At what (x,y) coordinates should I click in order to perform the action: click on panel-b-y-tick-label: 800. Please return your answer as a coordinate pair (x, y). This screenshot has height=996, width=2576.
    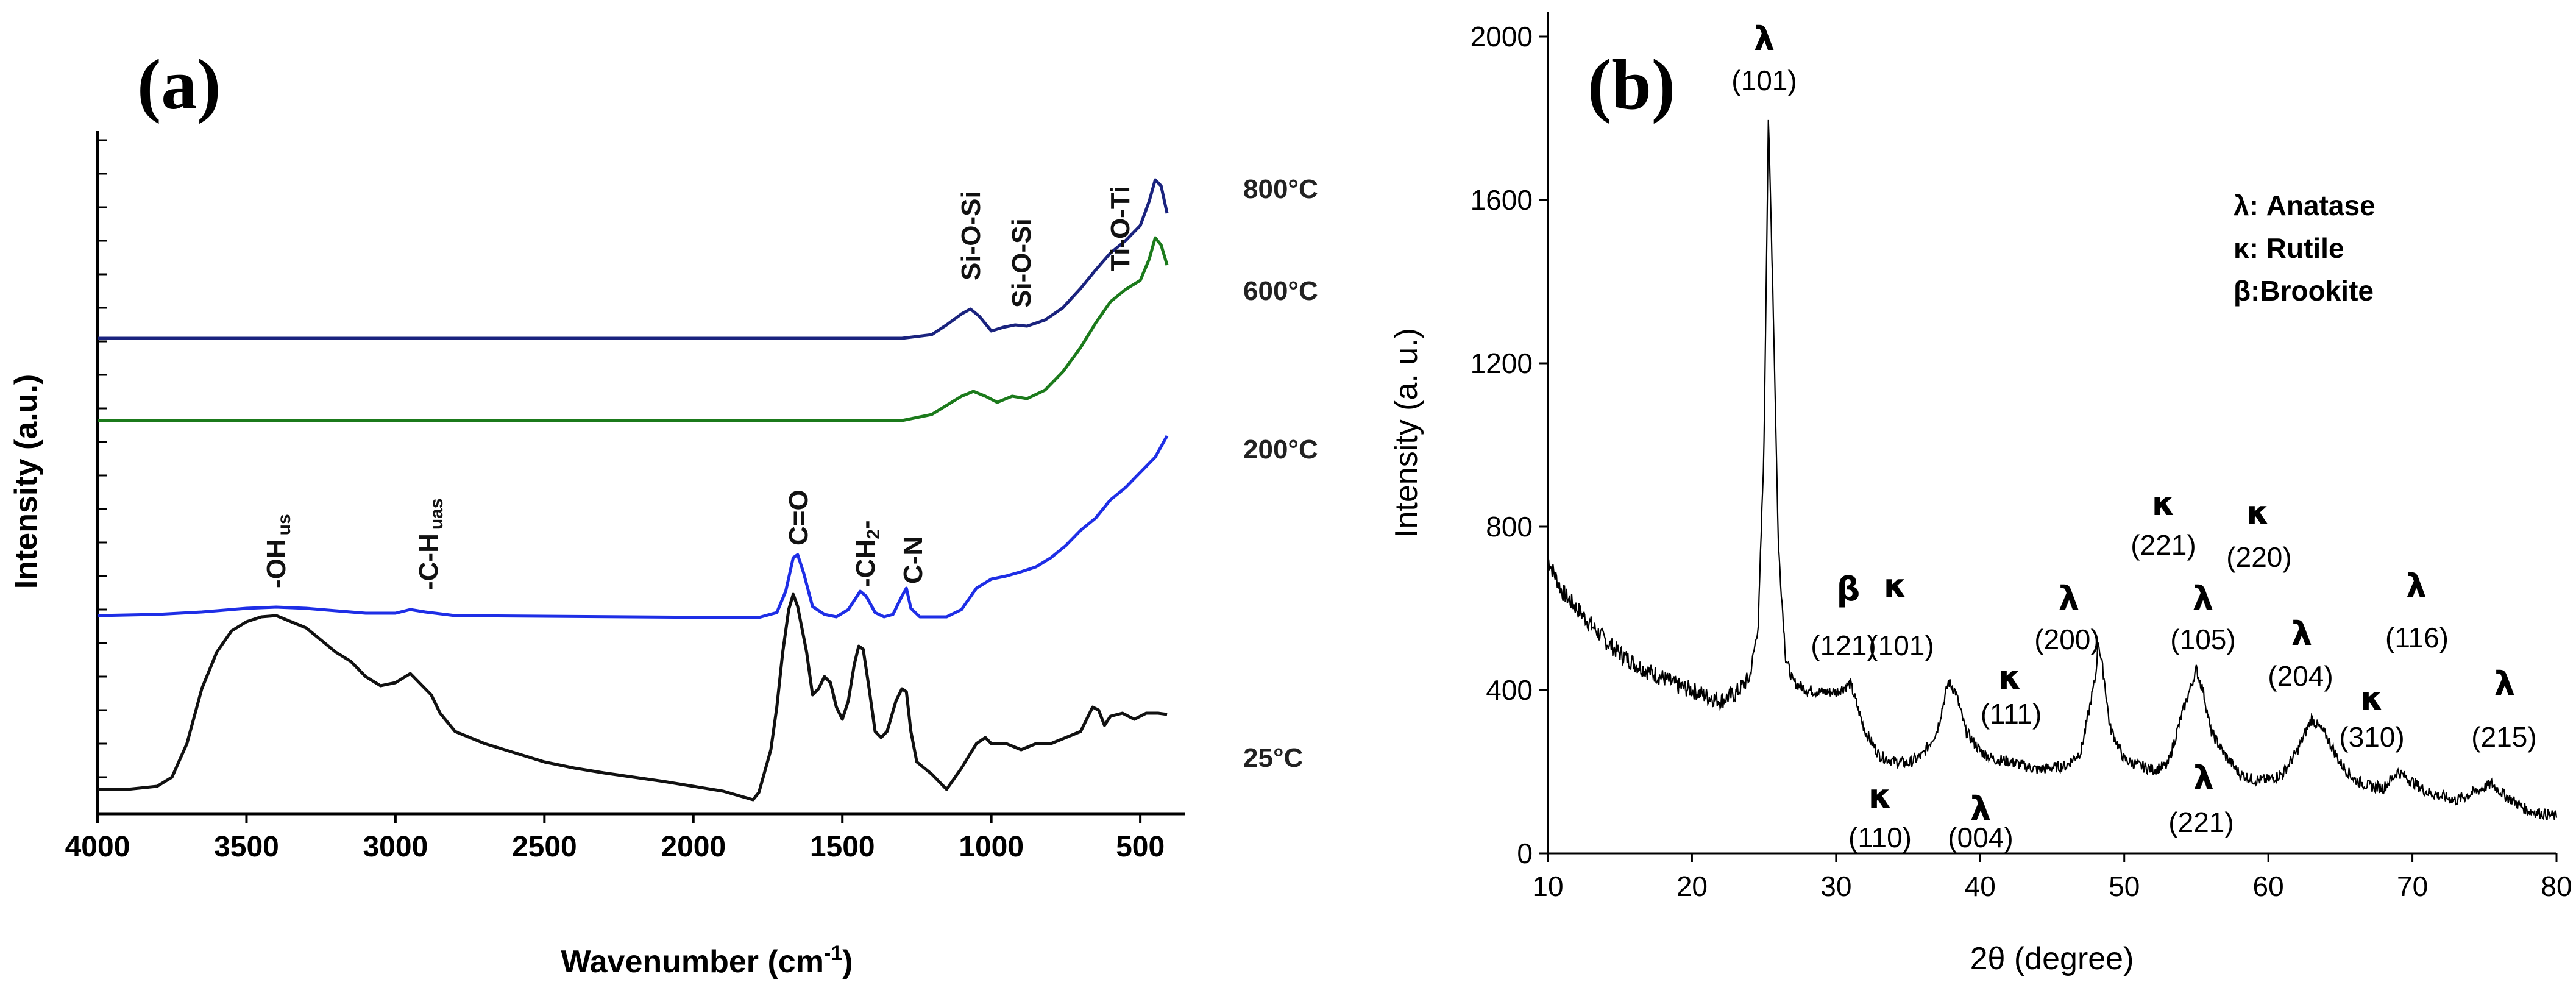
    Looking at the image, I should click on (1510, 526).